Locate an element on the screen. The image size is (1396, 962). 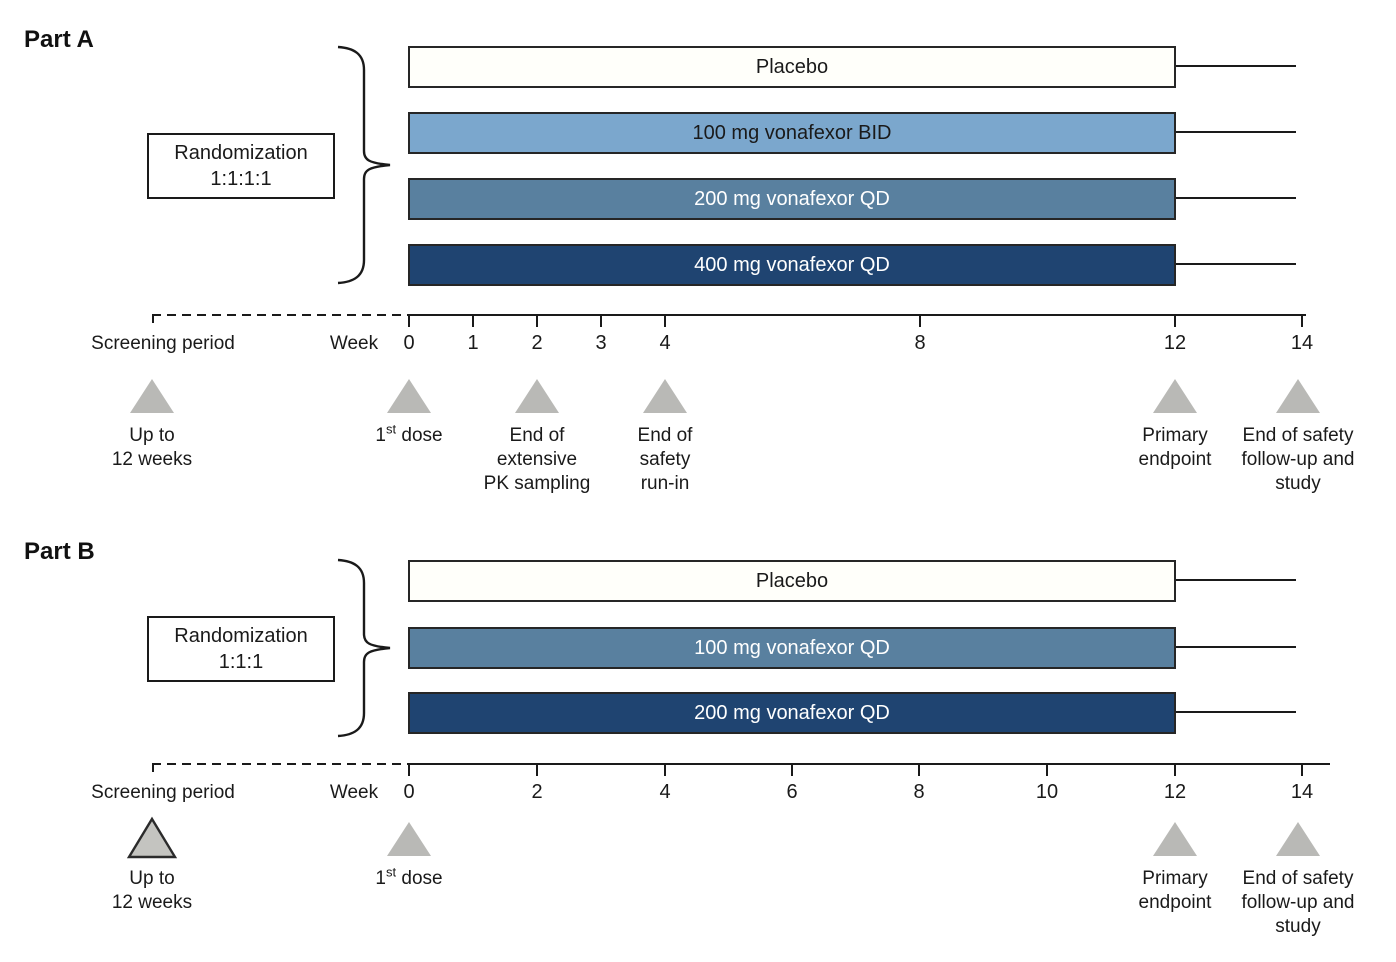
arm-label: 100 mg vonafexor QD is located at coordinates (792, 647).